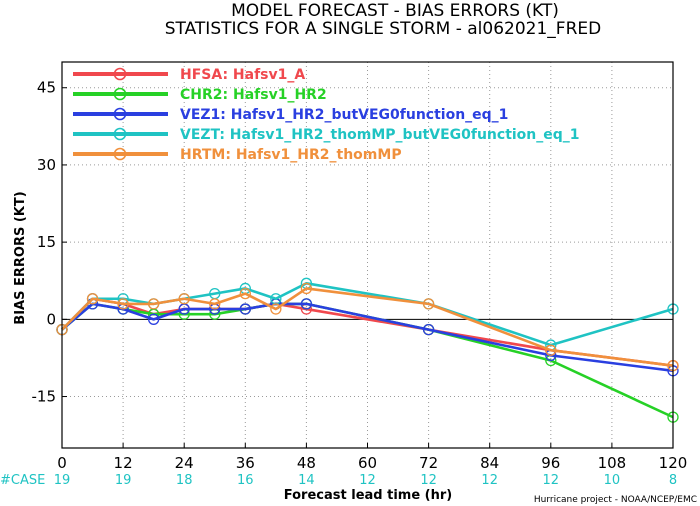 This screenshot has width=700, height=506. Describe the element at coordinates (123, 463) in the screenshot. I see `x-tick-label: 12` at that location.